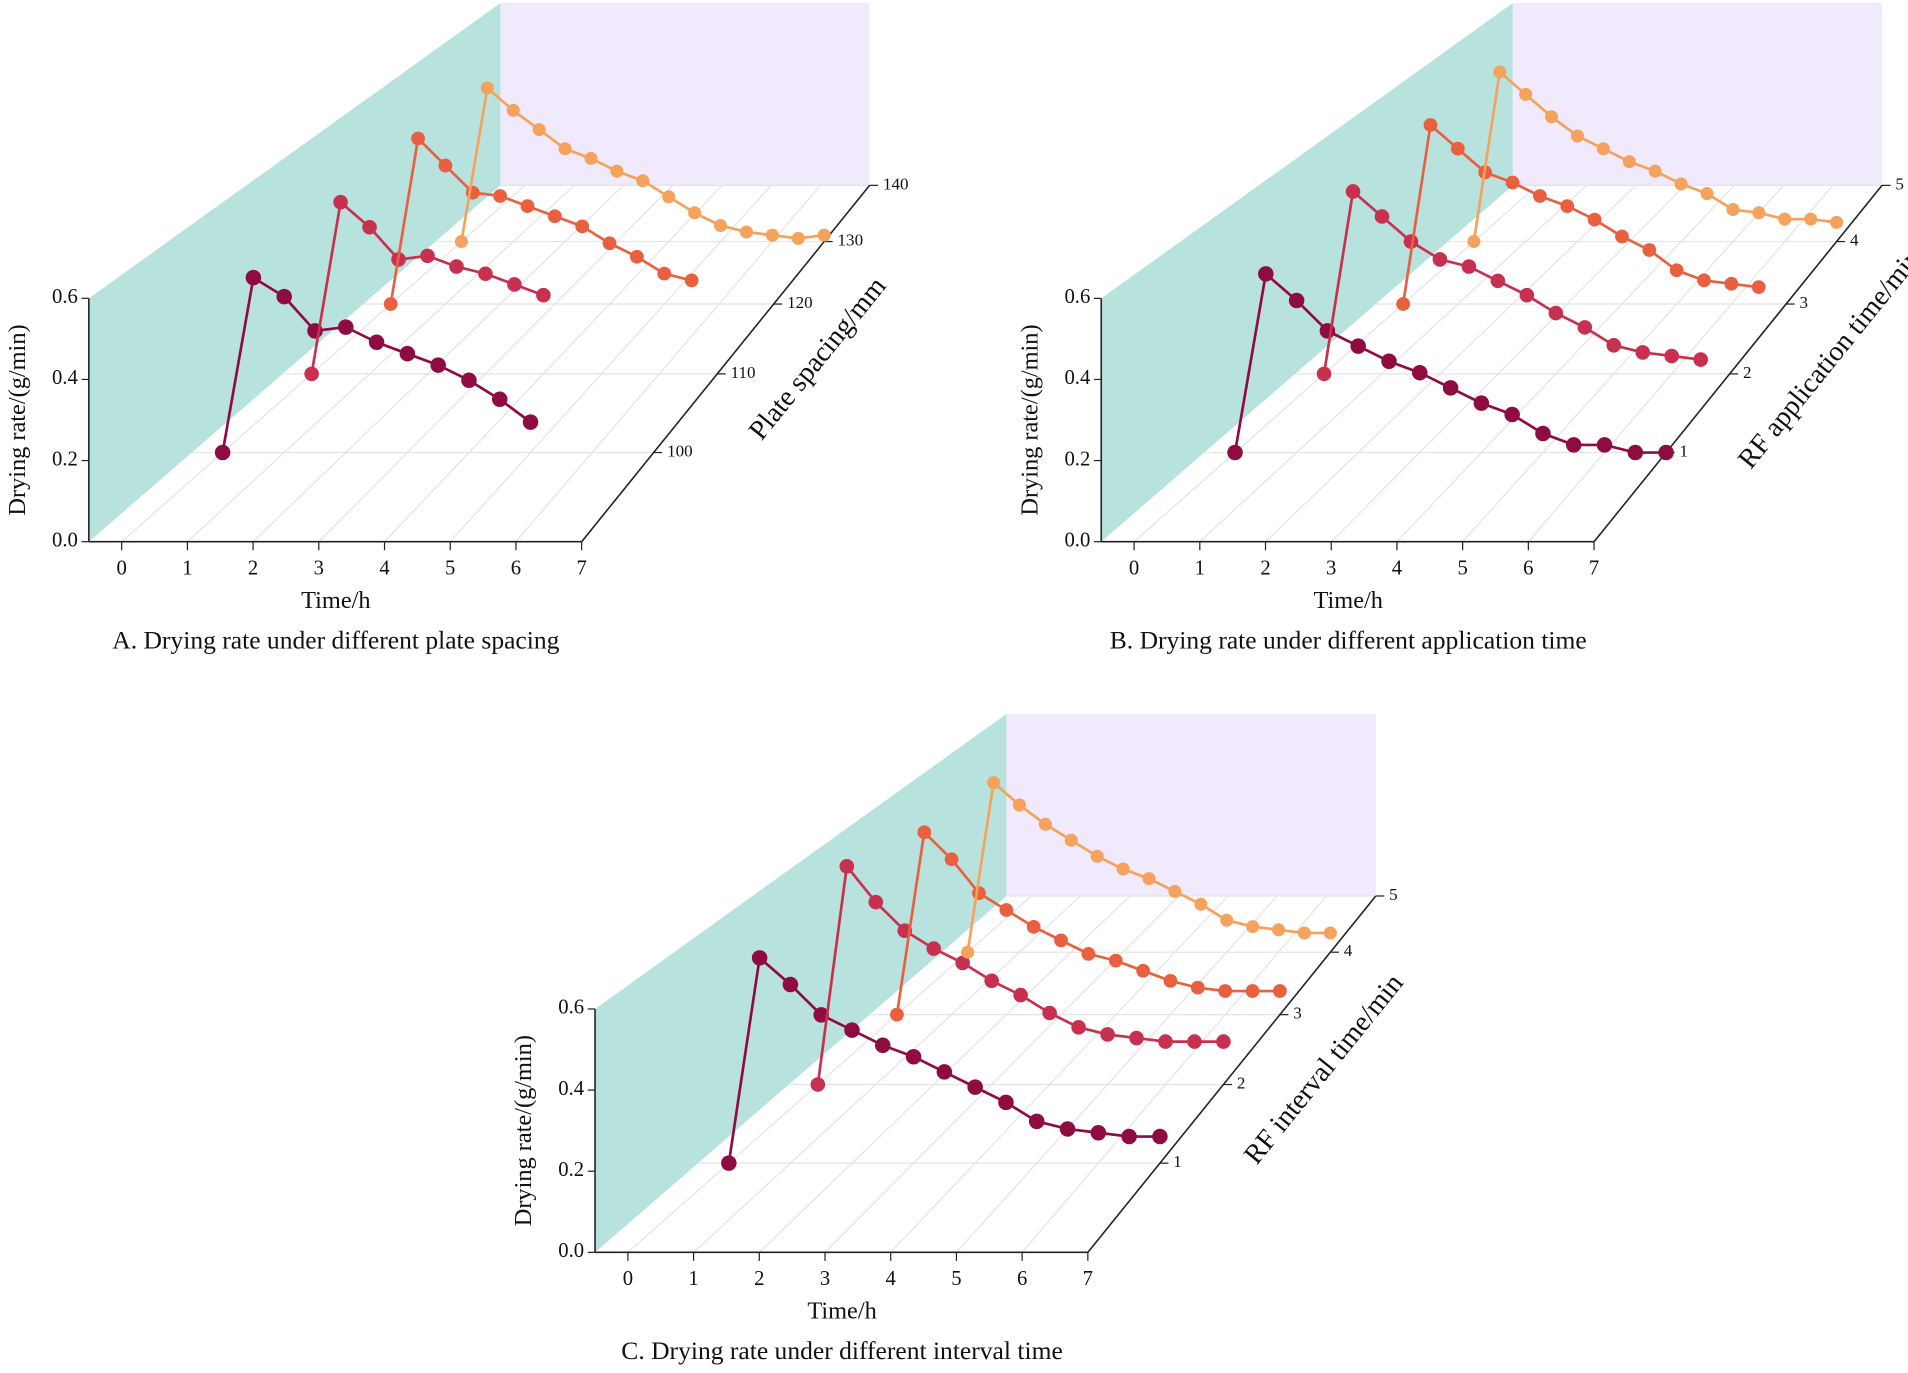  What do you see at coordinates (1077, 297) in the screenshot?
I see `y-tick-label: 0.6` at bounding box center [1077, 297].